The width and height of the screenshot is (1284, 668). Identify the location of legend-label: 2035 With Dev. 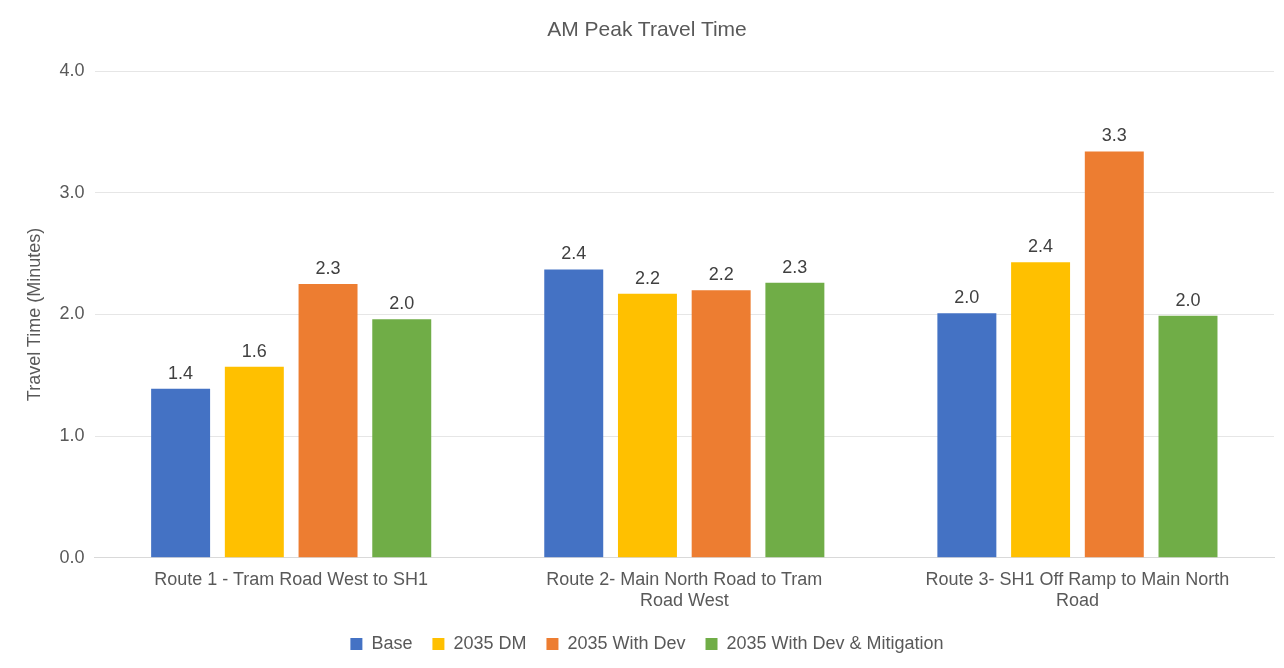
(626, 642).